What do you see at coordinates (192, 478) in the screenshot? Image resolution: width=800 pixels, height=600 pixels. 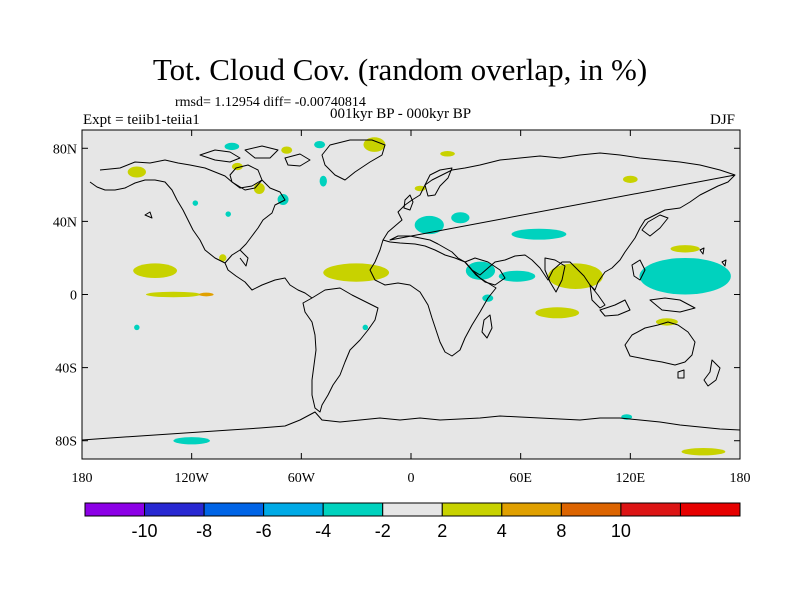 I see `x-tick-label: 120W` at bounding box center [192, 478].